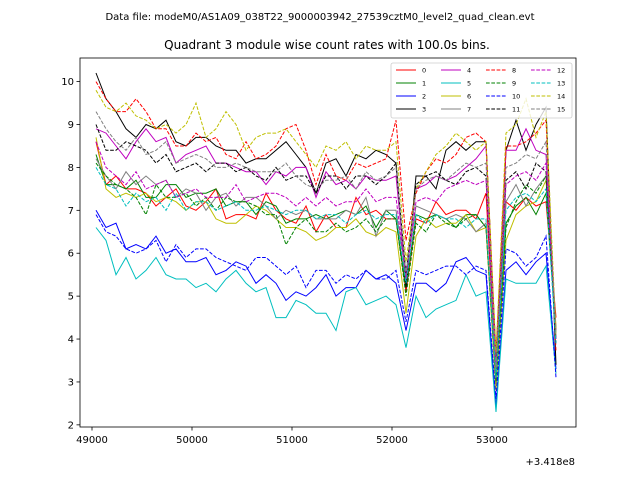 This screenshot has width=640, height=480. What do you see at coordinates (424, 110) in the screenshot?
I see `legend-label-3: 3` at bounding box center [424, 110].